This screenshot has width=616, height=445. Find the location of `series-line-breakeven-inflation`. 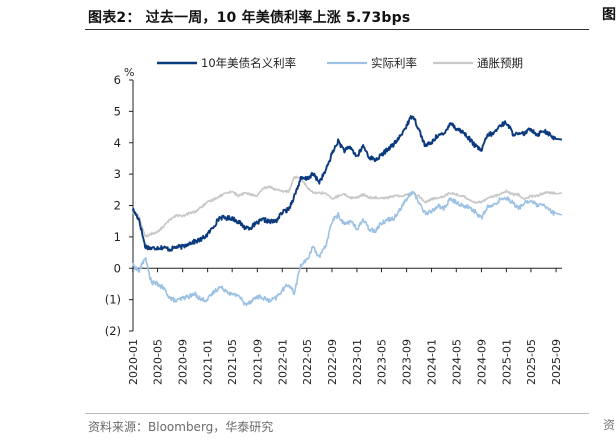

series-line-breakeven-inflation is located at coordinates (347, 206).